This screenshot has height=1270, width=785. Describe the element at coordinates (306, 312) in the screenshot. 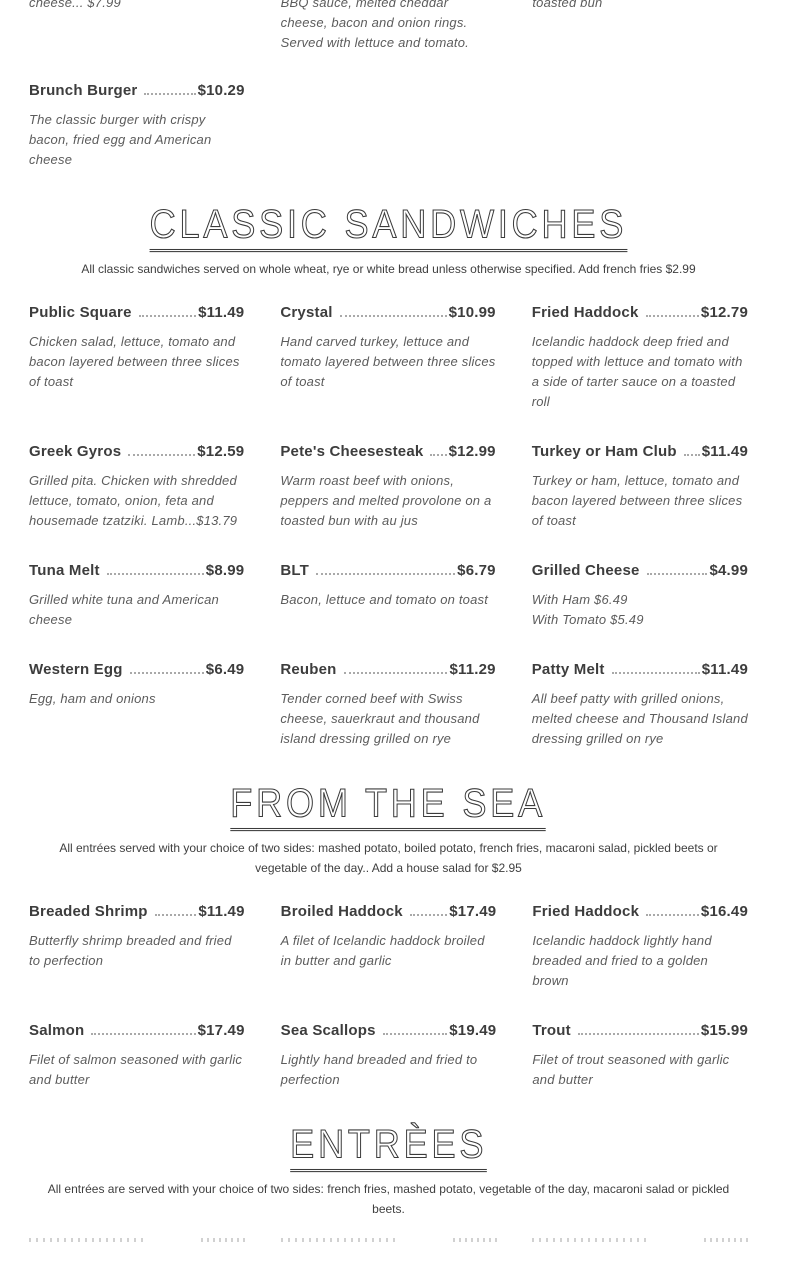

I see `menu-item-name: Crystal` at that location.